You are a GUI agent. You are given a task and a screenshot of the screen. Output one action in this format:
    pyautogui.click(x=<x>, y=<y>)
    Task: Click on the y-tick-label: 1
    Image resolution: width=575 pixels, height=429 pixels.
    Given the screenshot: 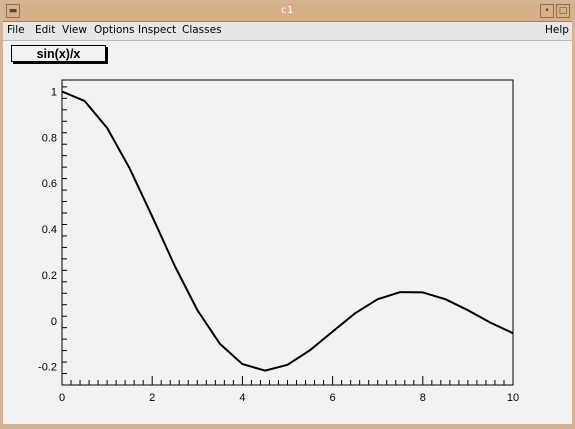 What is the action you would take?
    pyautogui.click(x=54, y=92)
    